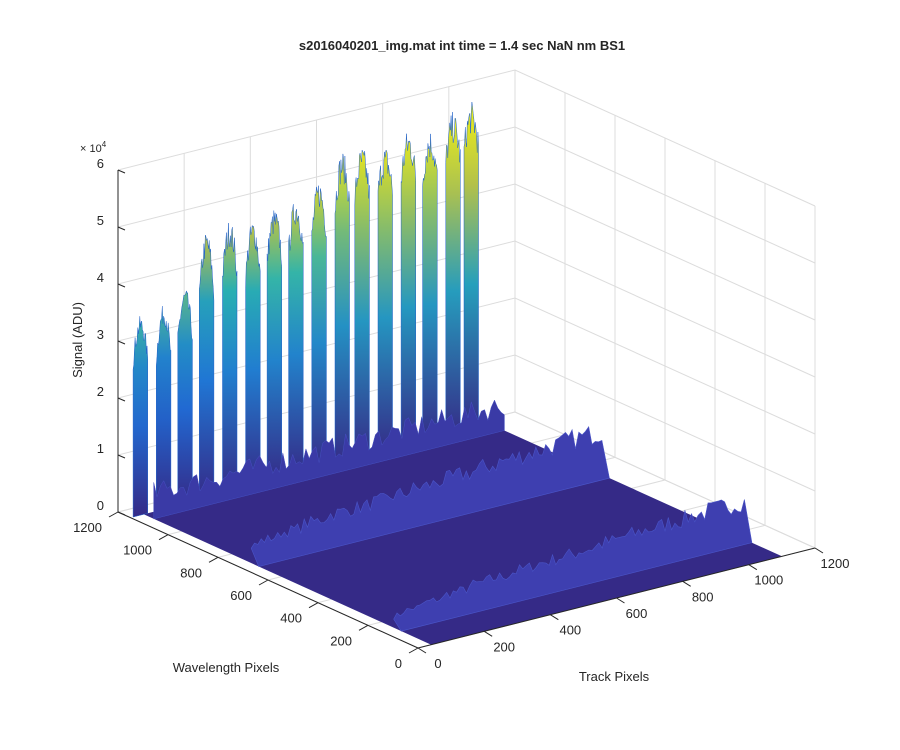 Image resolution: width=900 pixels, height=750 pixels. I want to click on z-axis-label: Signal (ADU), so click(77, 340).